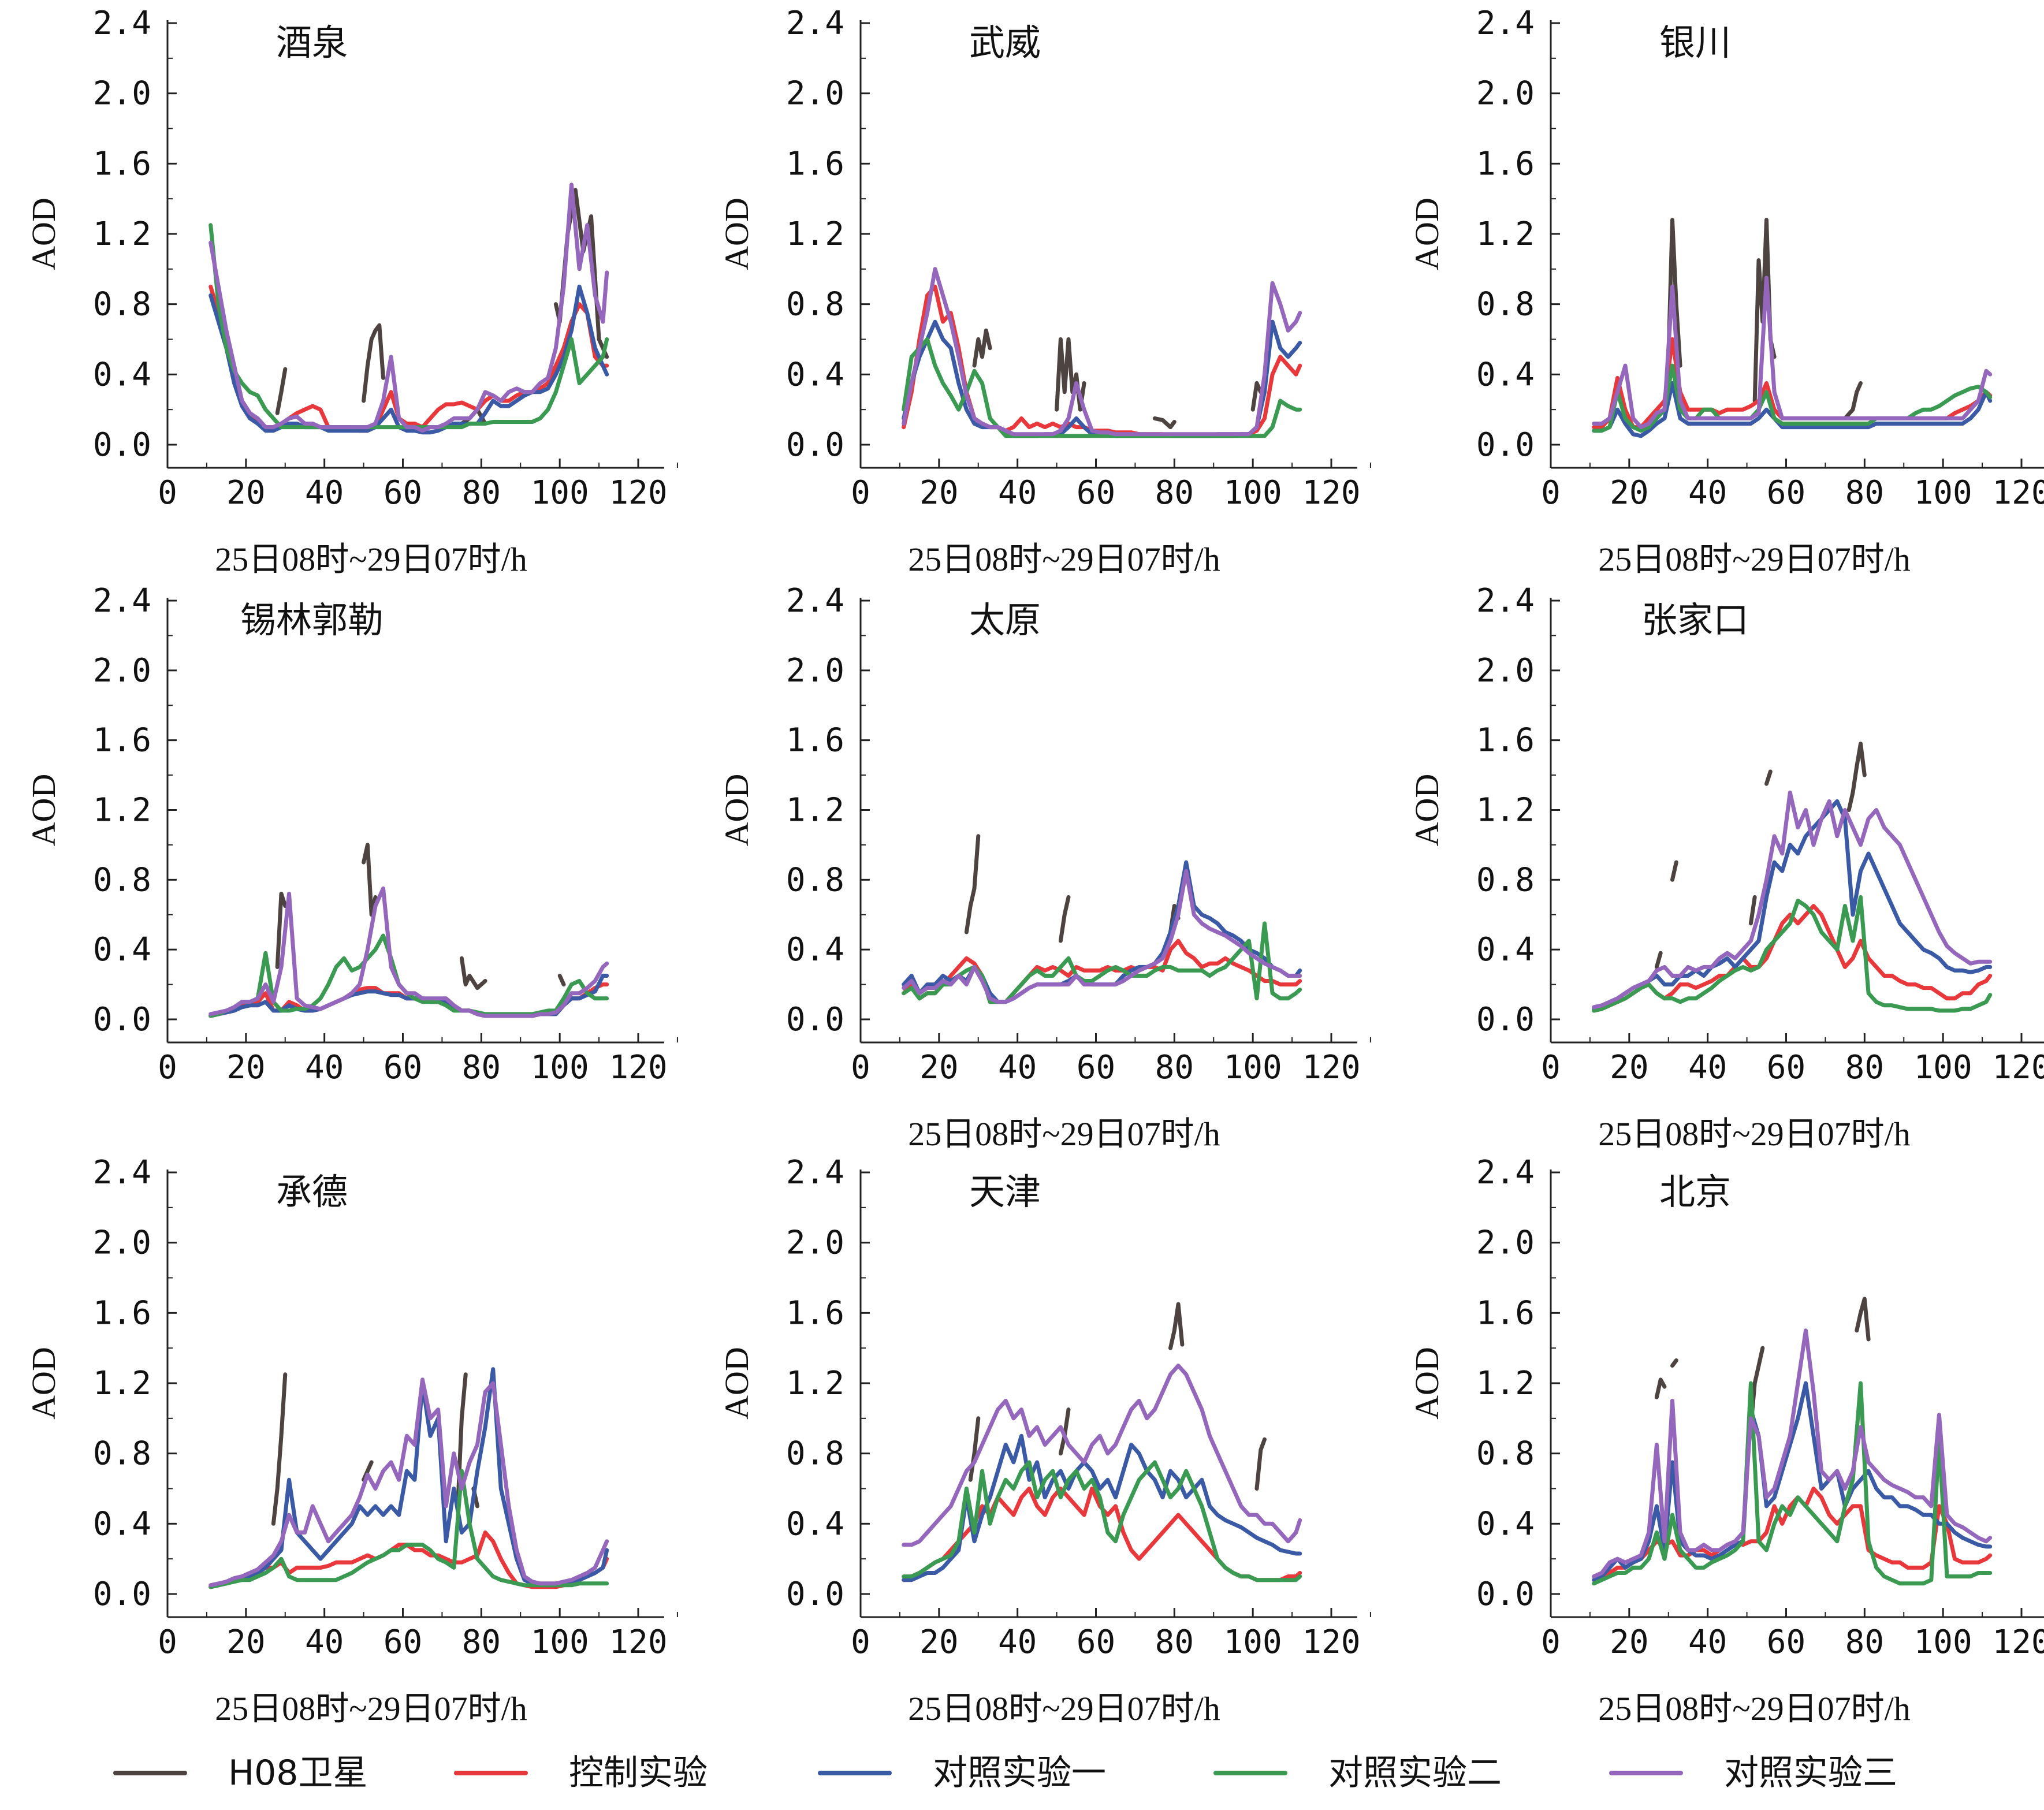  Describe the element at coordinates (1506, 94) in the screenshot. I see `y-tick-label: 2.0` at that location.